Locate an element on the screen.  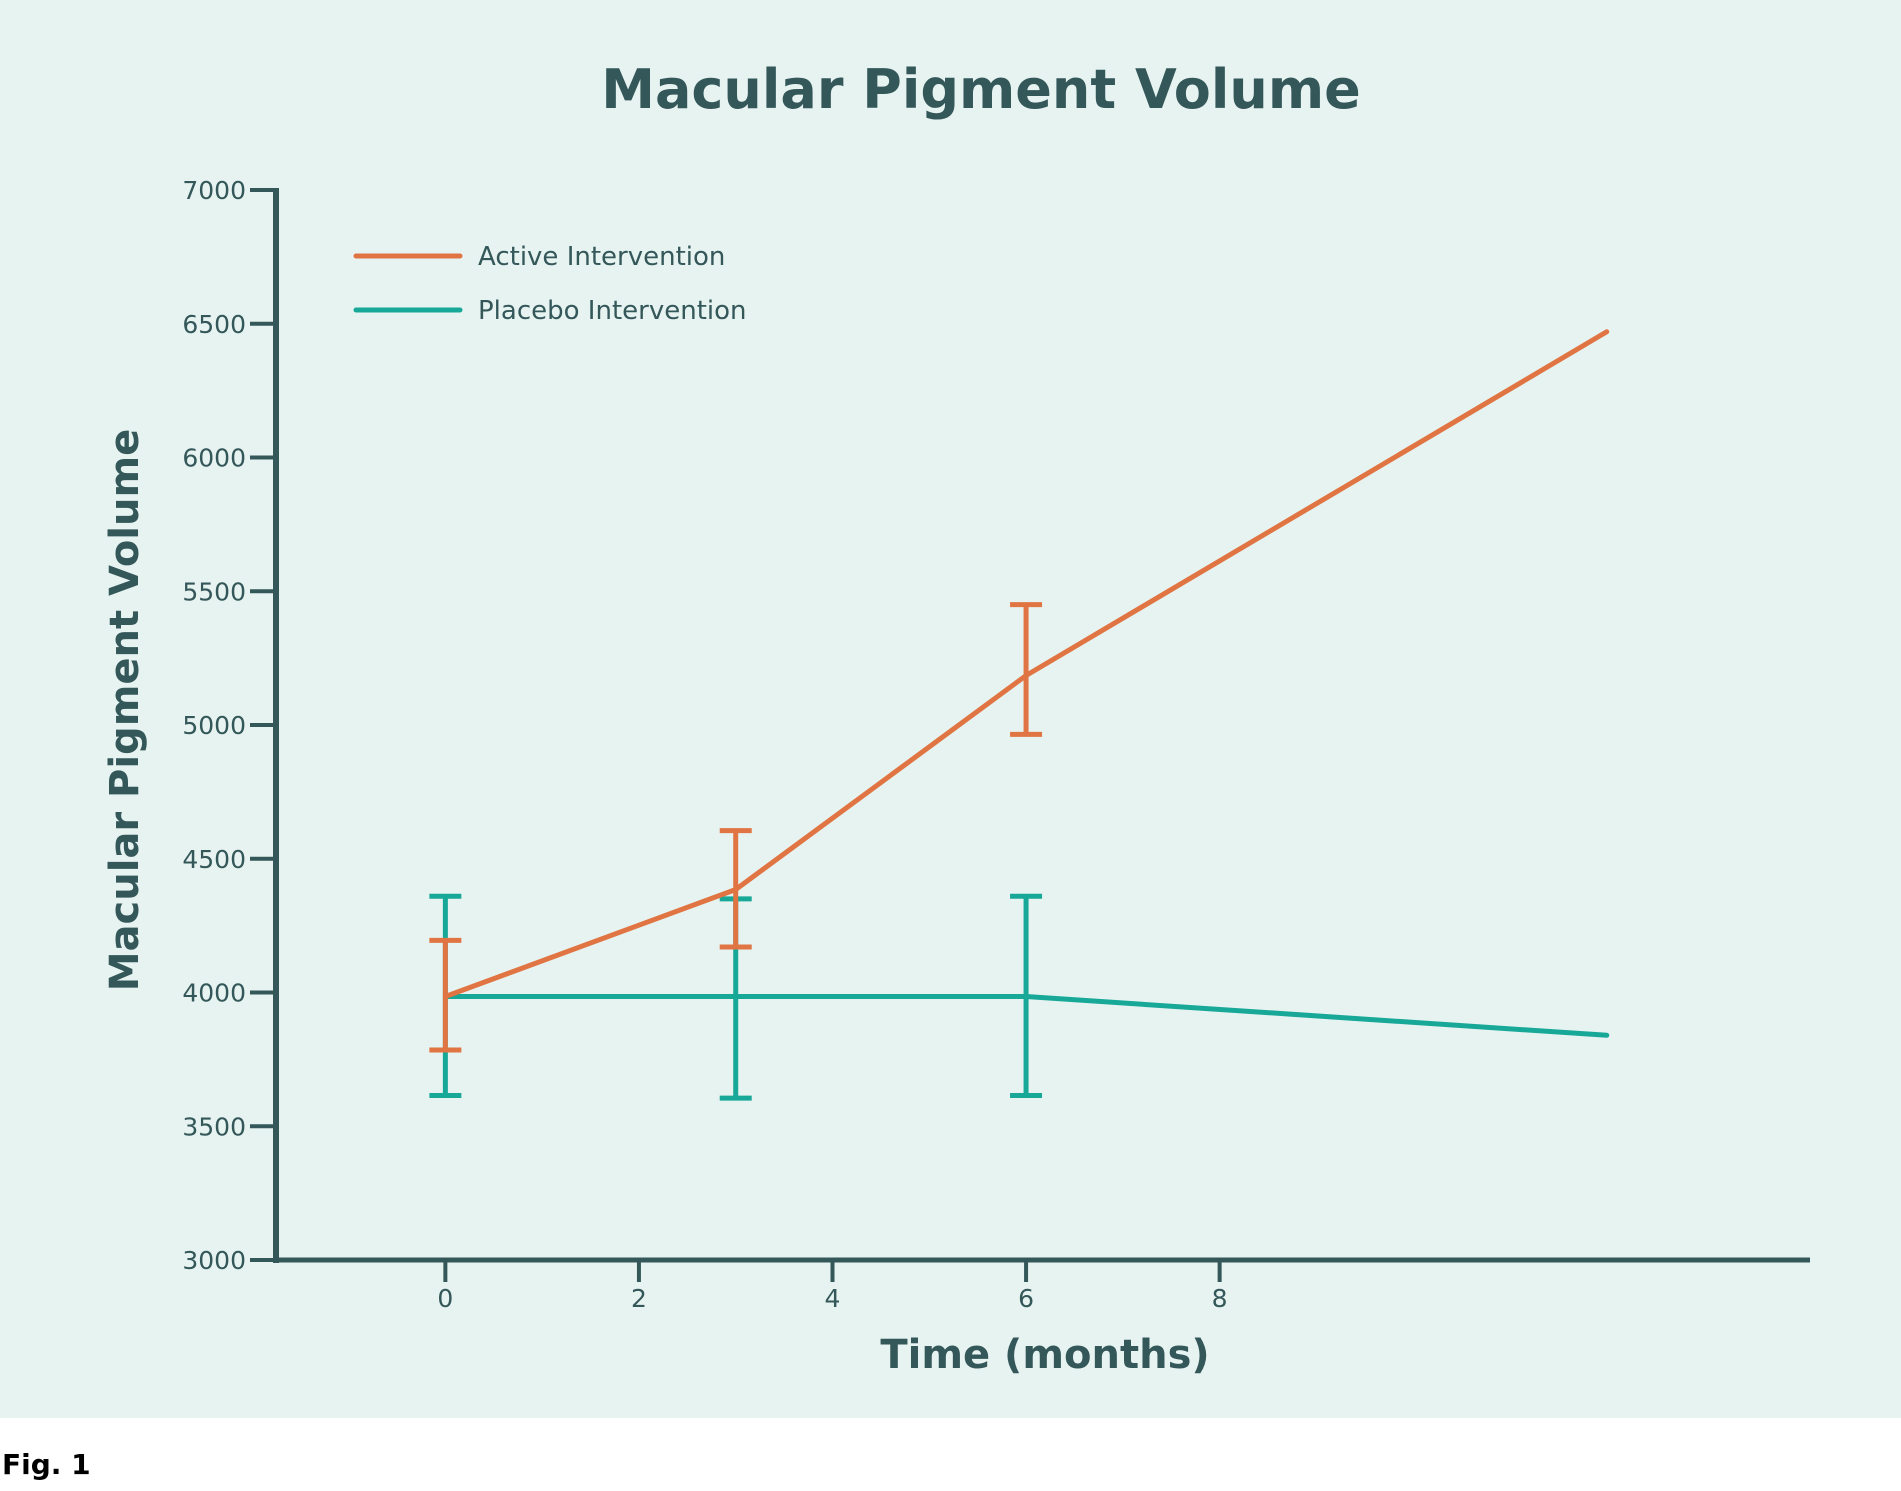
series-line is located at coordinates (1026, 1016).